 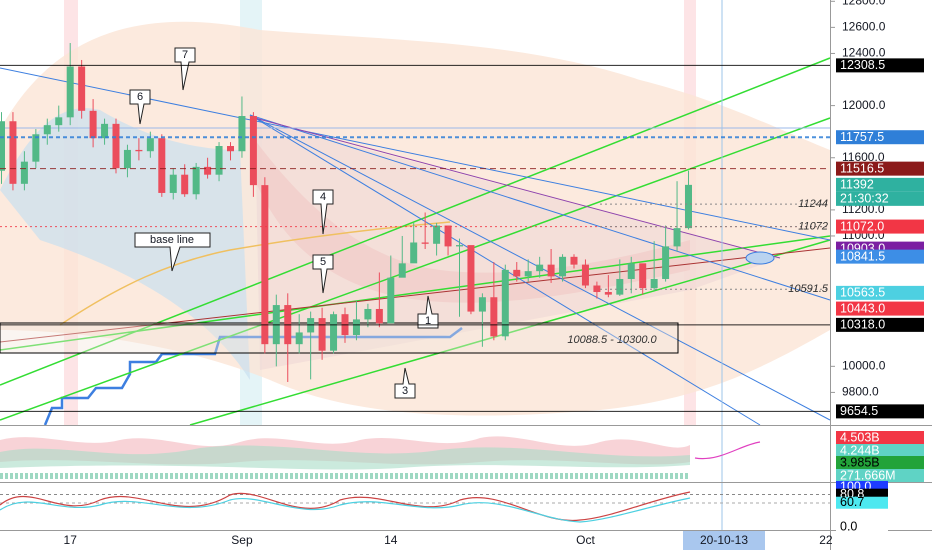 I want to click on y-tick-label: 10000.0, so click(x=864, y=366).